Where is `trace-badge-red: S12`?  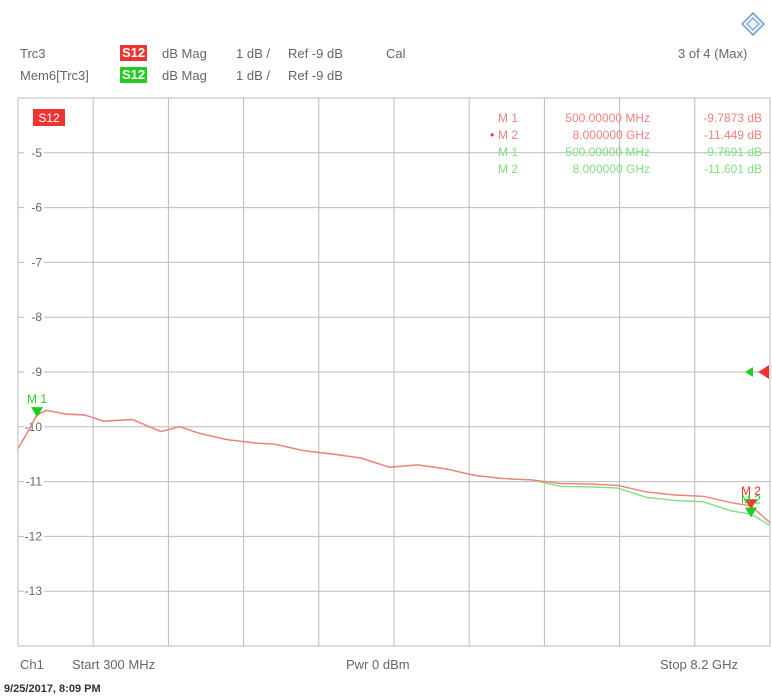 trace-badge-red: S12 is located at coordinates (134, 53).